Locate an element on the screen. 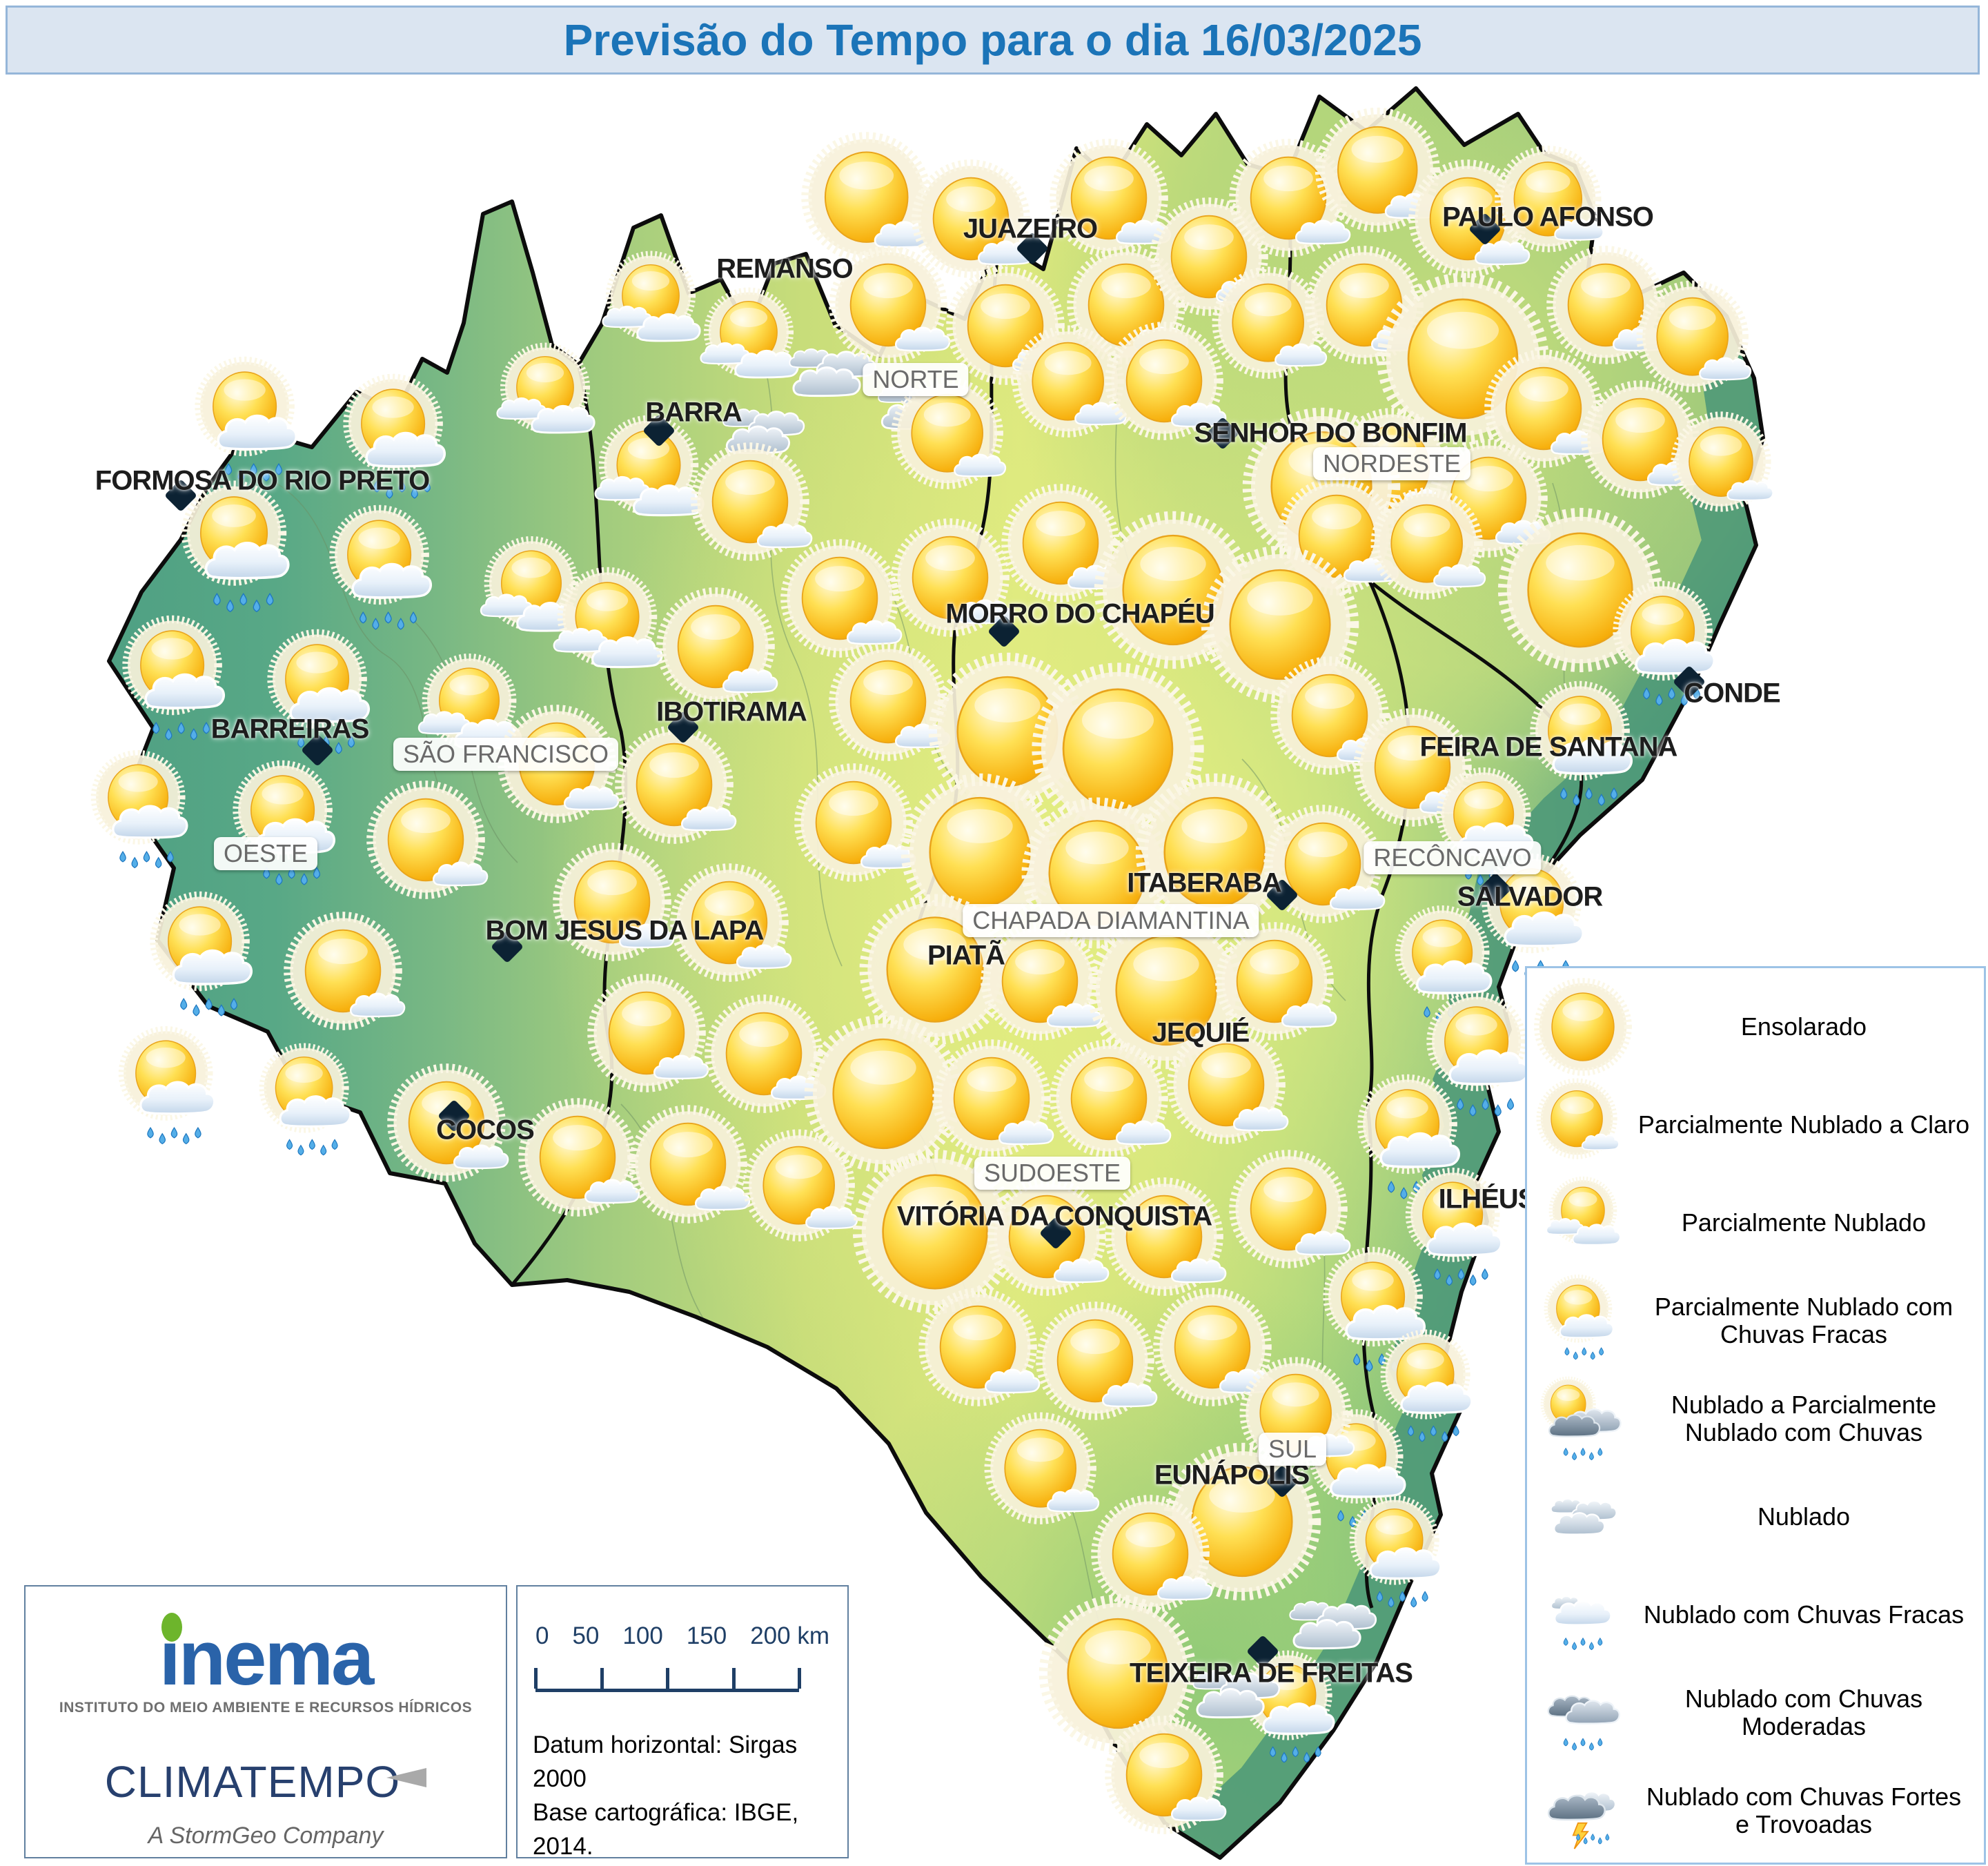  datum-line-1: Datum horizontal: Sirgas 2000 is located at coordinates (665, 1762).